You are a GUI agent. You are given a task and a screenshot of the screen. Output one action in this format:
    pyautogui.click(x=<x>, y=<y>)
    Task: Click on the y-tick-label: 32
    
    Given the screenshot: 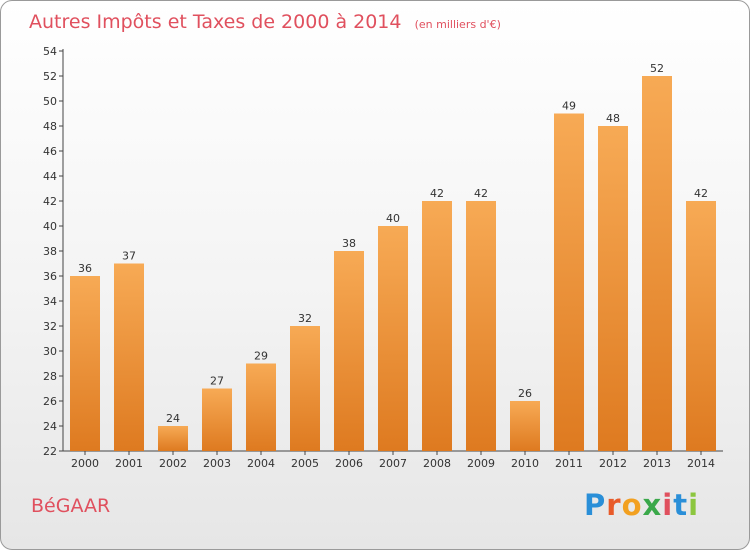 What is the action you would take?
    pyautogui.click(x=50, y=326)
    